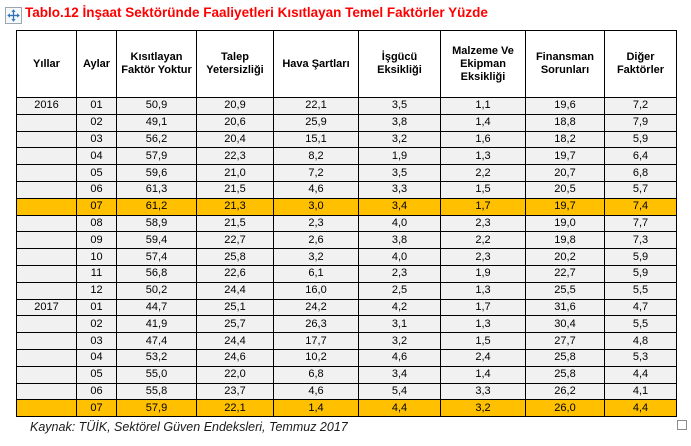 The height and width of the screenshot is (446, 691). What do you see at coordinates (96, 341) in the screenshot?
I see `month-cell: 03` at bounding box center [96, 341].